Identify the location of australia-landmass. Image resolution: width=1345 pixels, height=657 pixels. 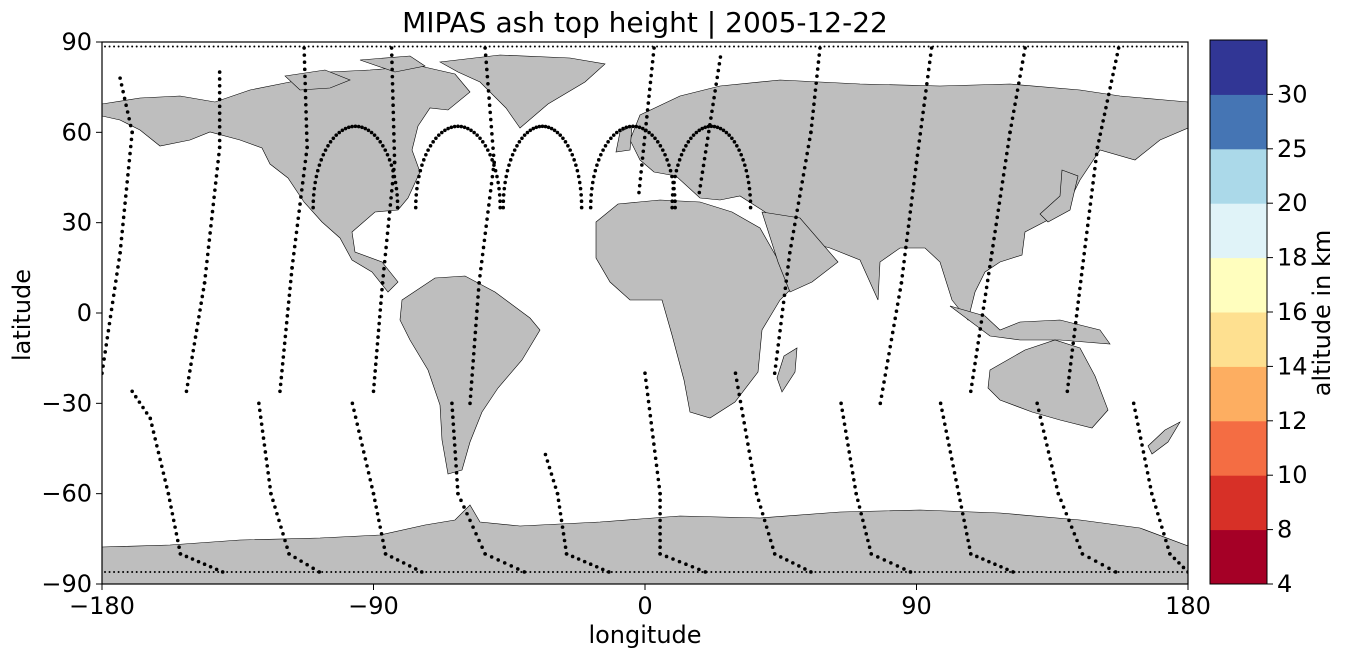
(1048, 384).